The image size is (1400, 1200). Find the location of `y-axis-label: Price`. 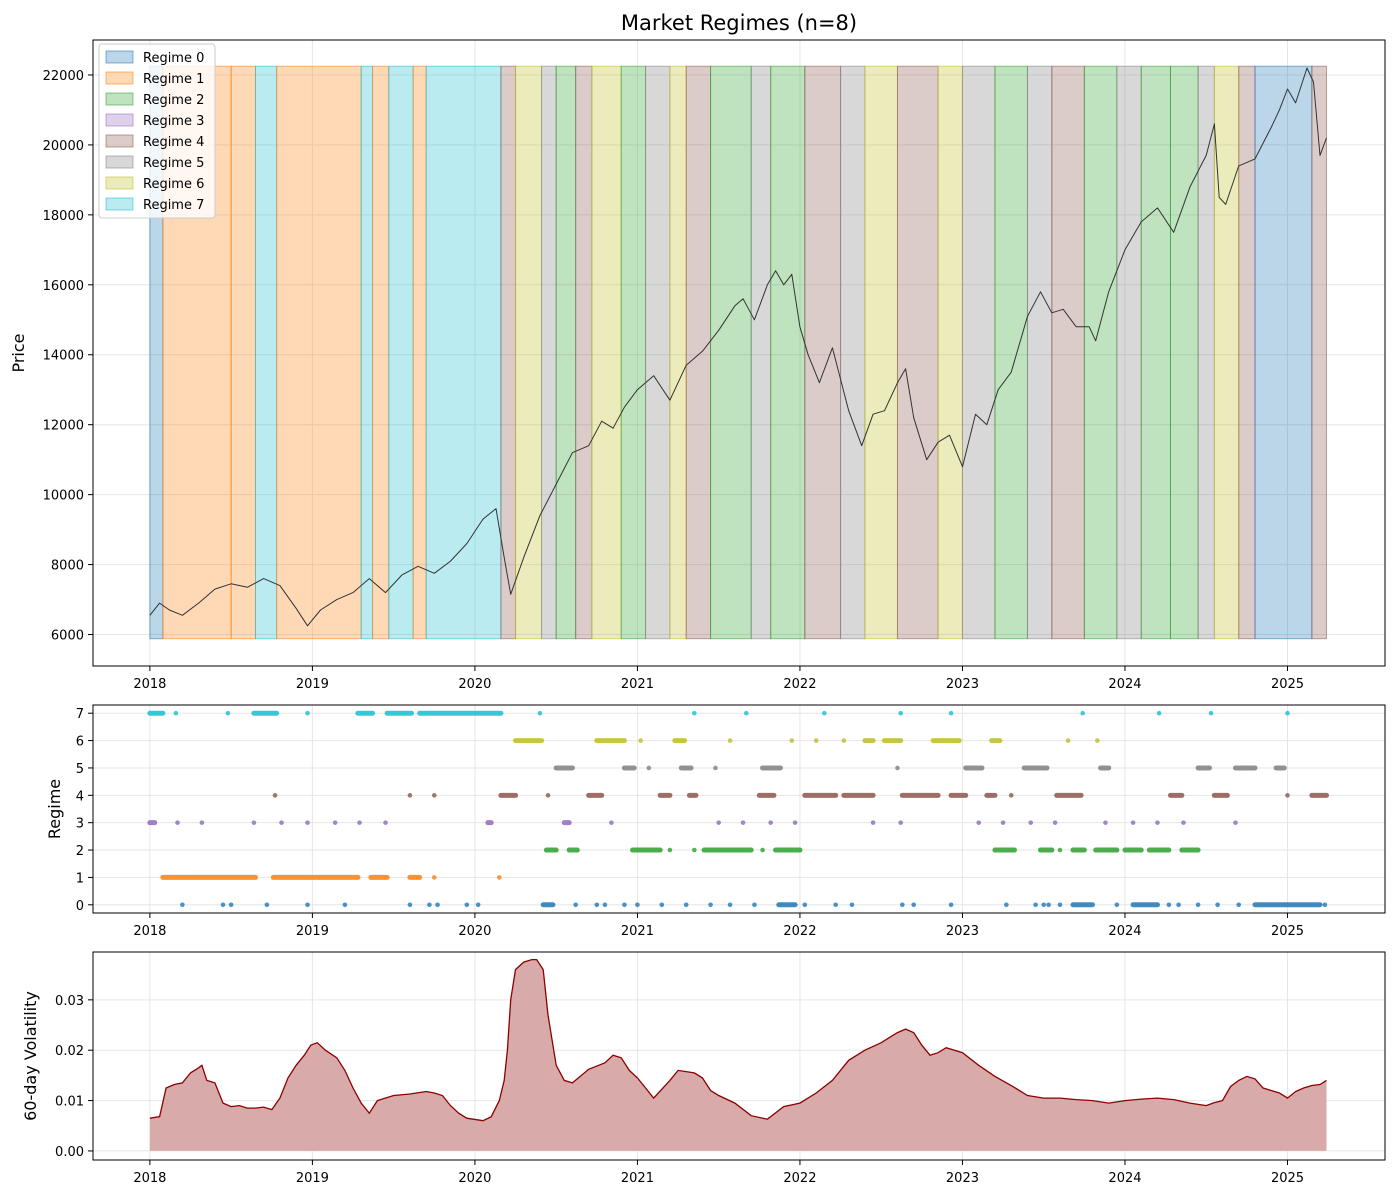

y-axis-label: Price is located at coordinates (18, 352).